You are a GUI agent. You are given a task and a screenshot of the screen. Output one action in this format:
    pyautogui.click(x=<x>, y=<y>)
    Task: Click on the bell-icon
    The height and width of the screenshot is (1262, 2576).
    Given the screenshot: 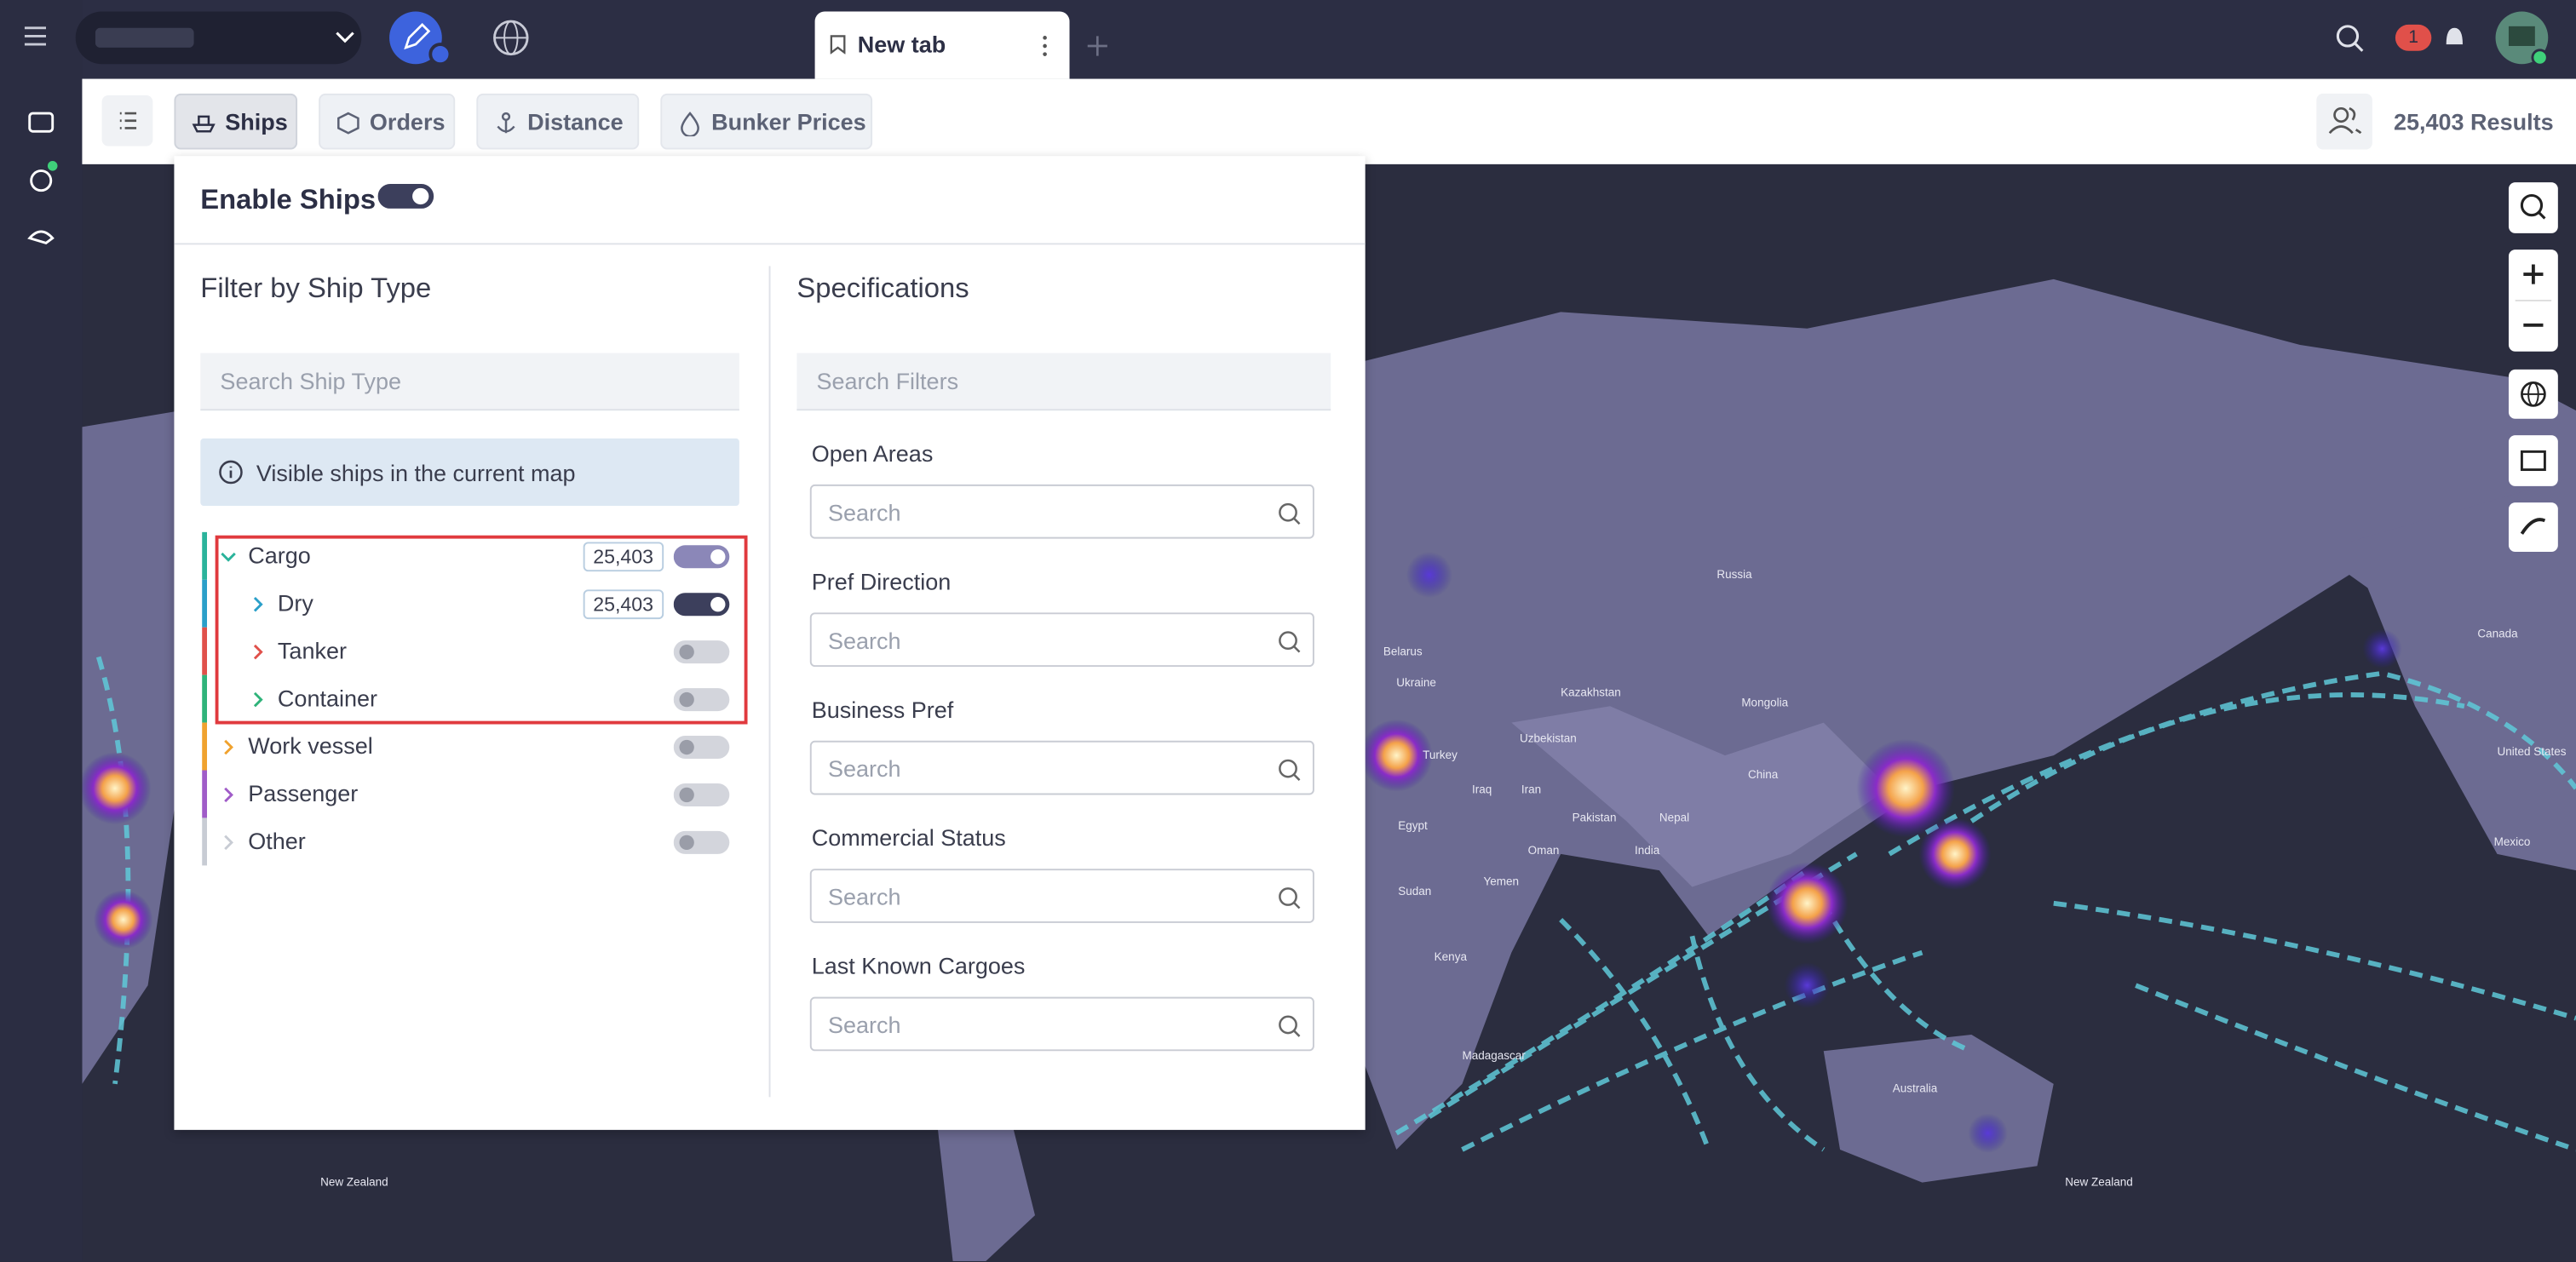 What is the action you would take?
    pyautogui.click(x=2454, y=38)
    